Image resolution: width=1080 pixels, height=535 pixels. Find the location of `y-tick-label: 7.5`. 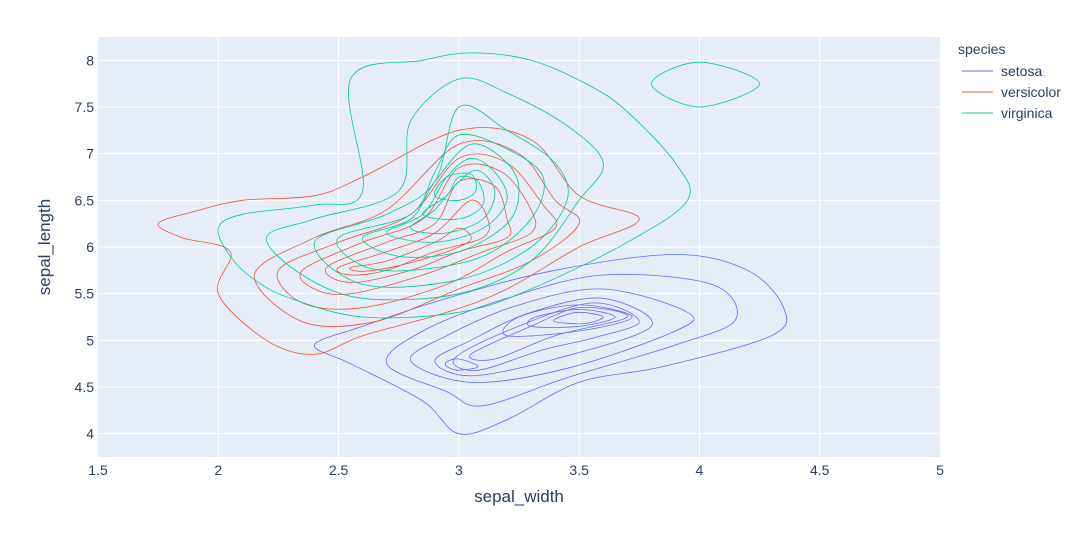

y-tick-label: 7.5 is located at coordinates (85, 107).